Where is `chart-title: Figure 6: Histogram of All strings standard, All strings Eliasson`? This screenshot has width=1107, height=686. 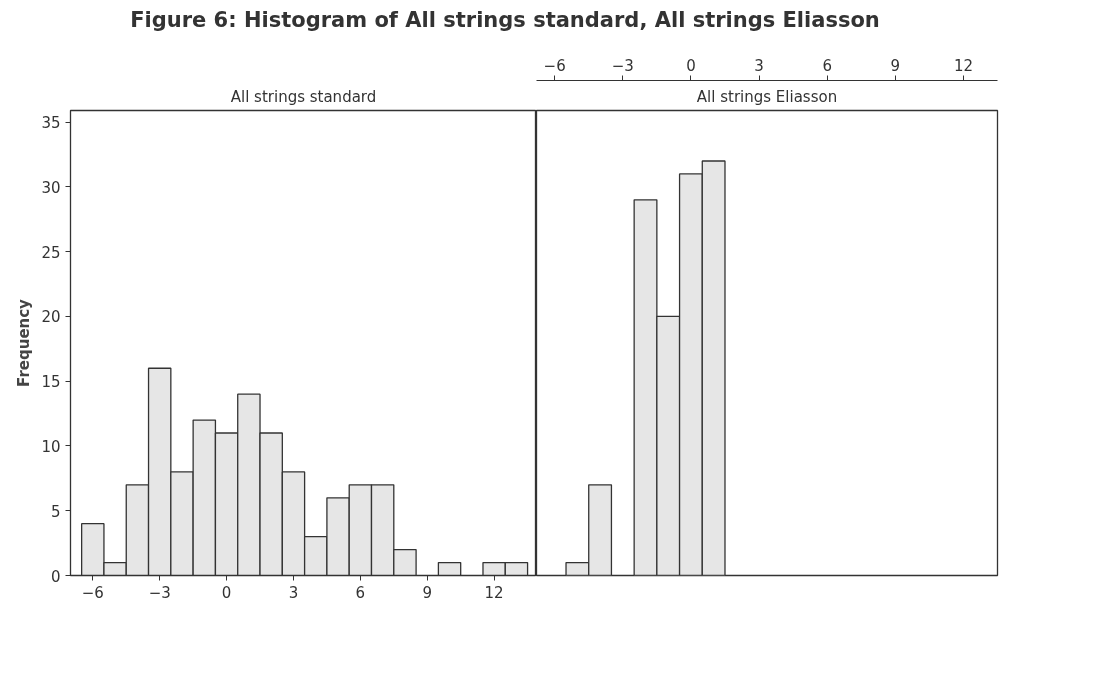 chart-title: Figure 6: Histogram of All strings standard, All strings Eliasson is located at coordinates (505, 20).